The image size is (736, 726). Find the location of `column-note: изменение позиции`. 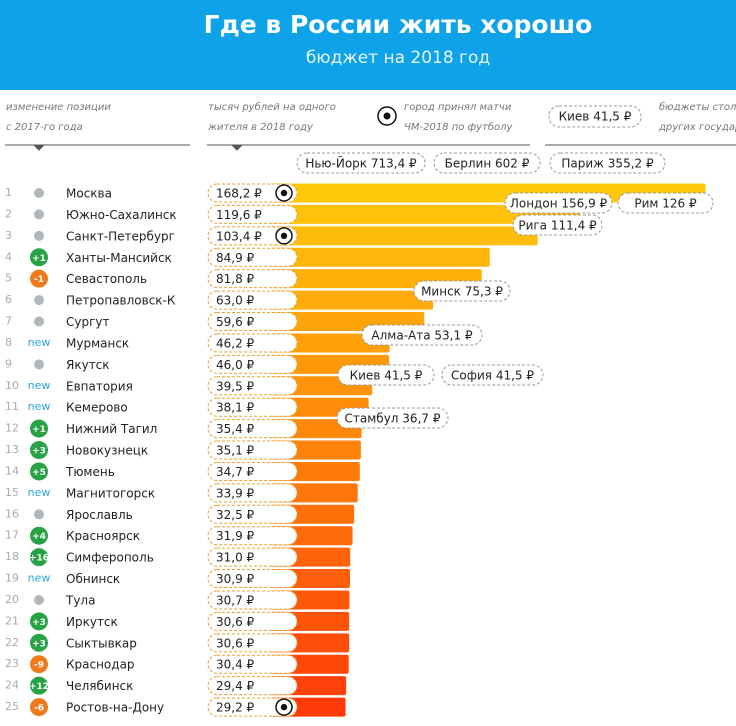

column-note: изменение позиции is located at coordinates (58, 107).